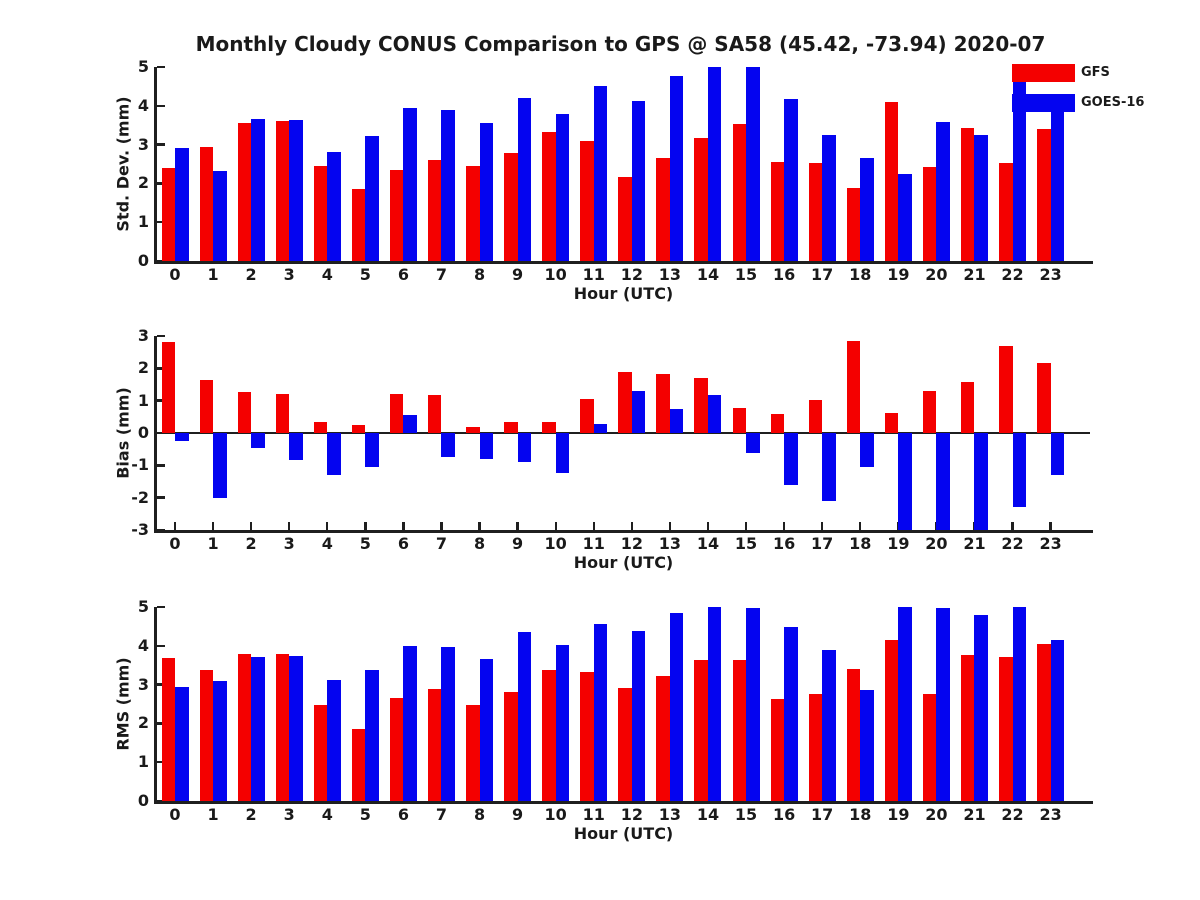 The image size is (1200, 900). Describe the element at coordinates (403, 543) in the screenshot. I see `x-tick-label: 6` at that location.